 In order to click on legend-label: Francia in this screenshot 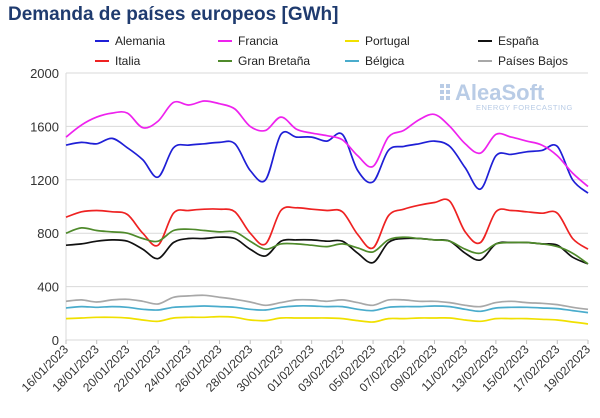, I will do `click(258, 41)`.